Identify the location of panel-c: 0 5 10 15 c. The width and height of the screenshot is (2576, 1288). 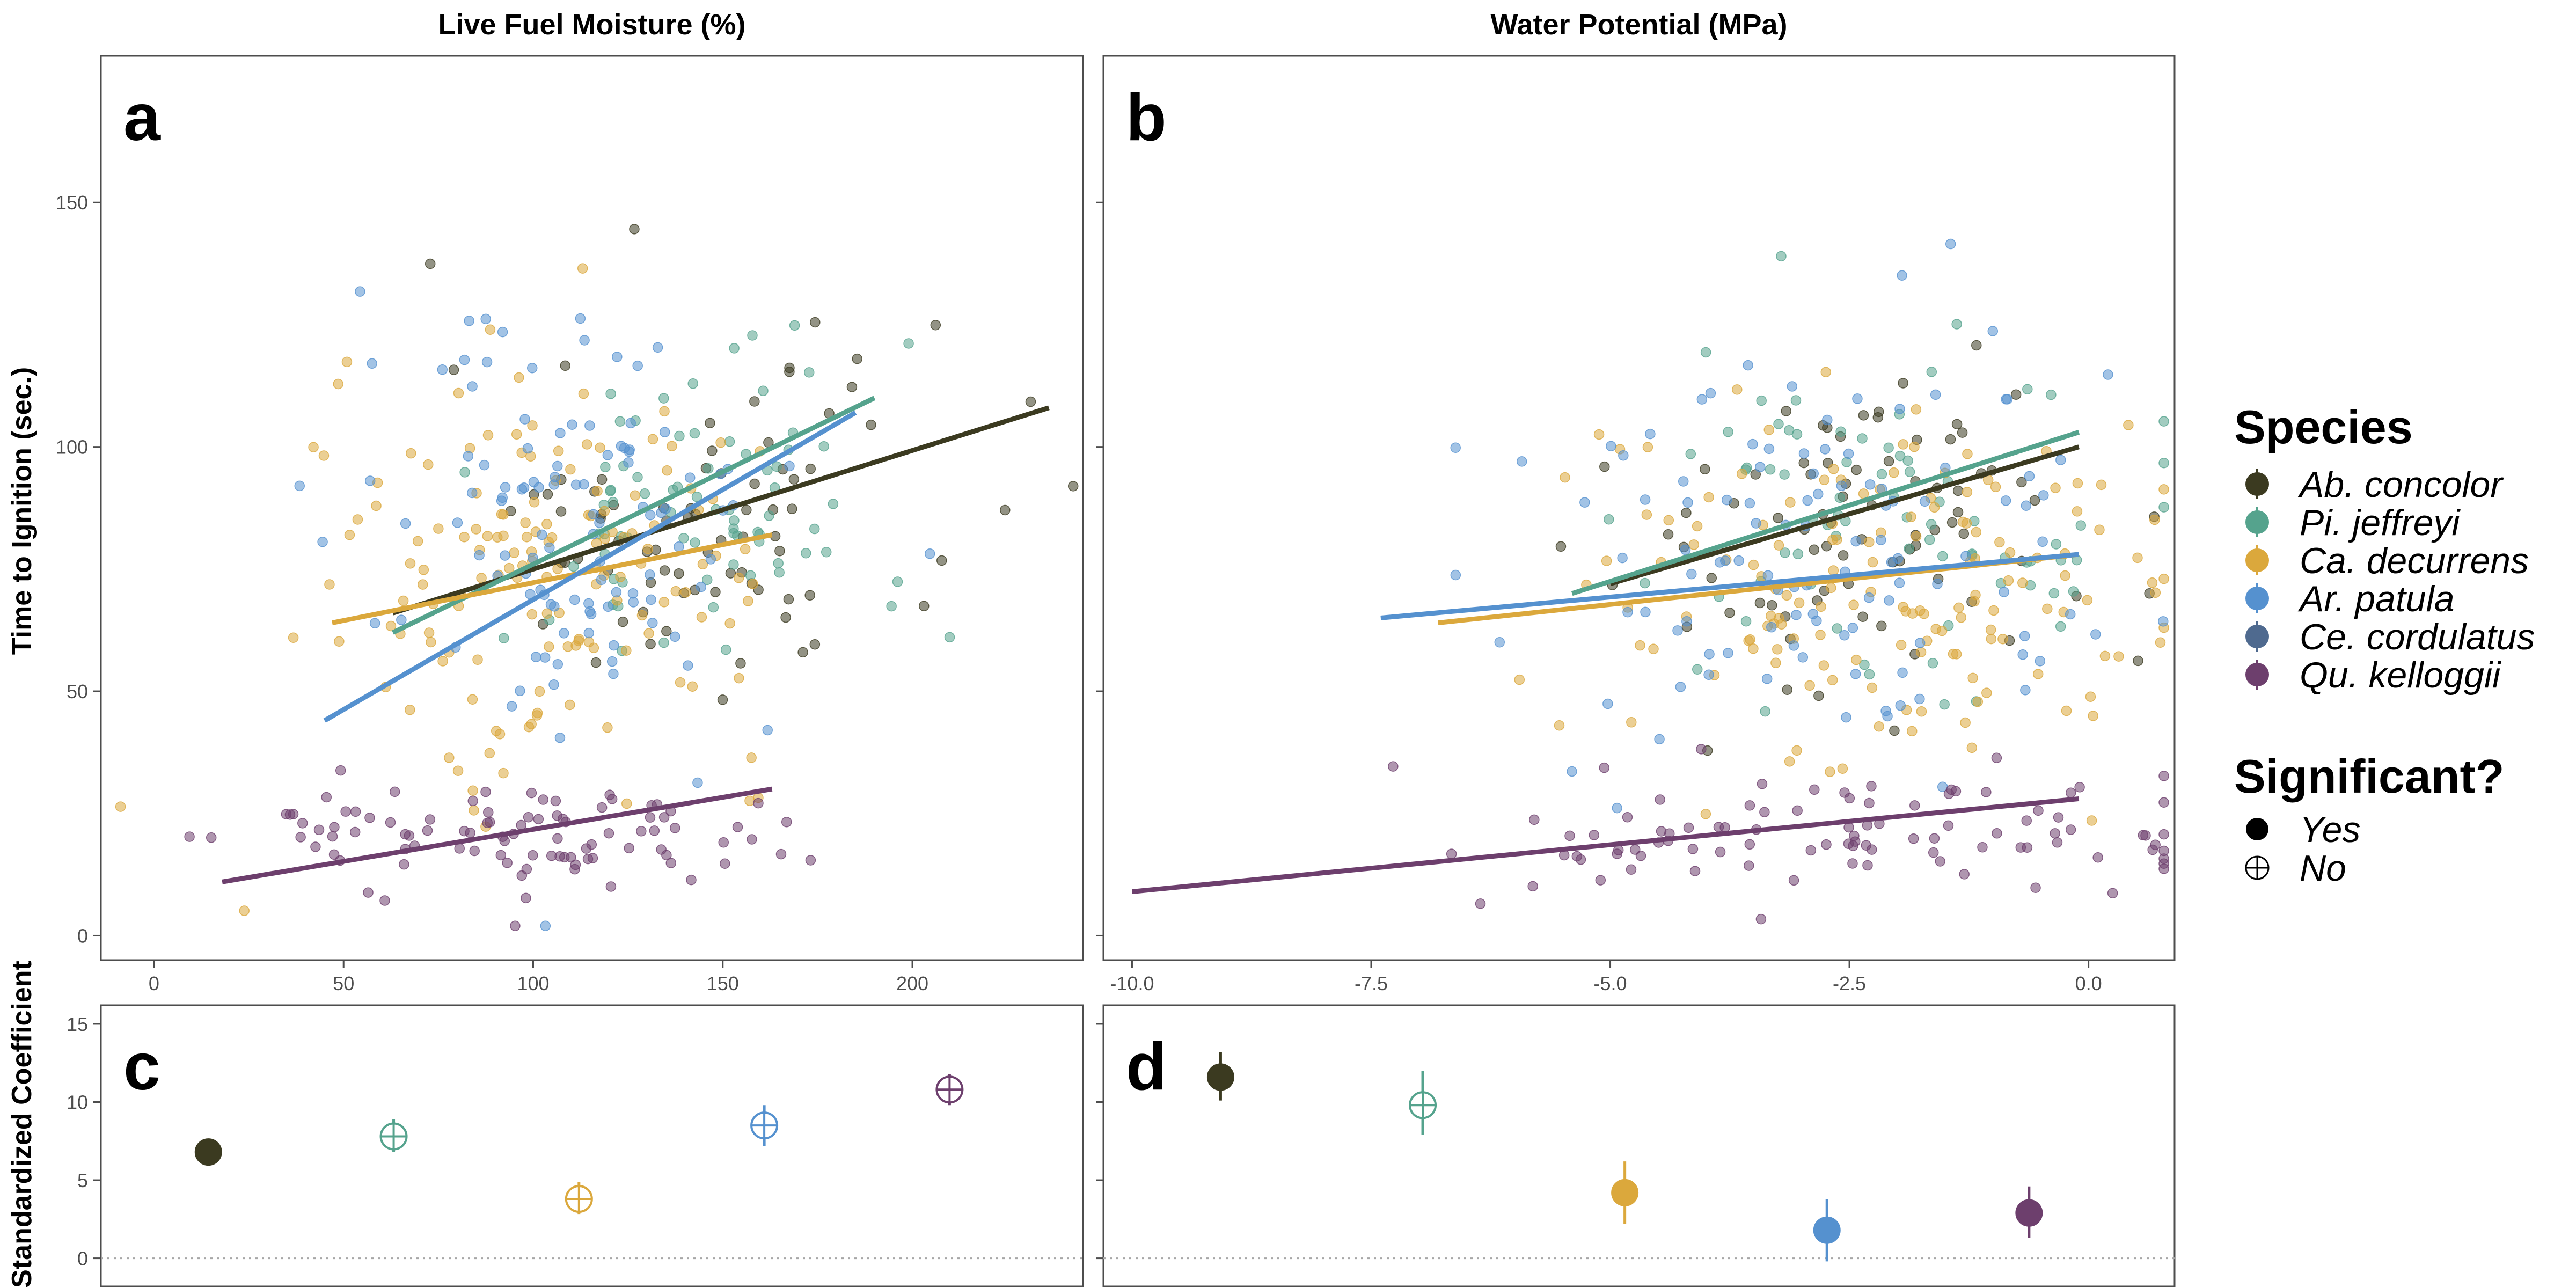
(575, 1145).